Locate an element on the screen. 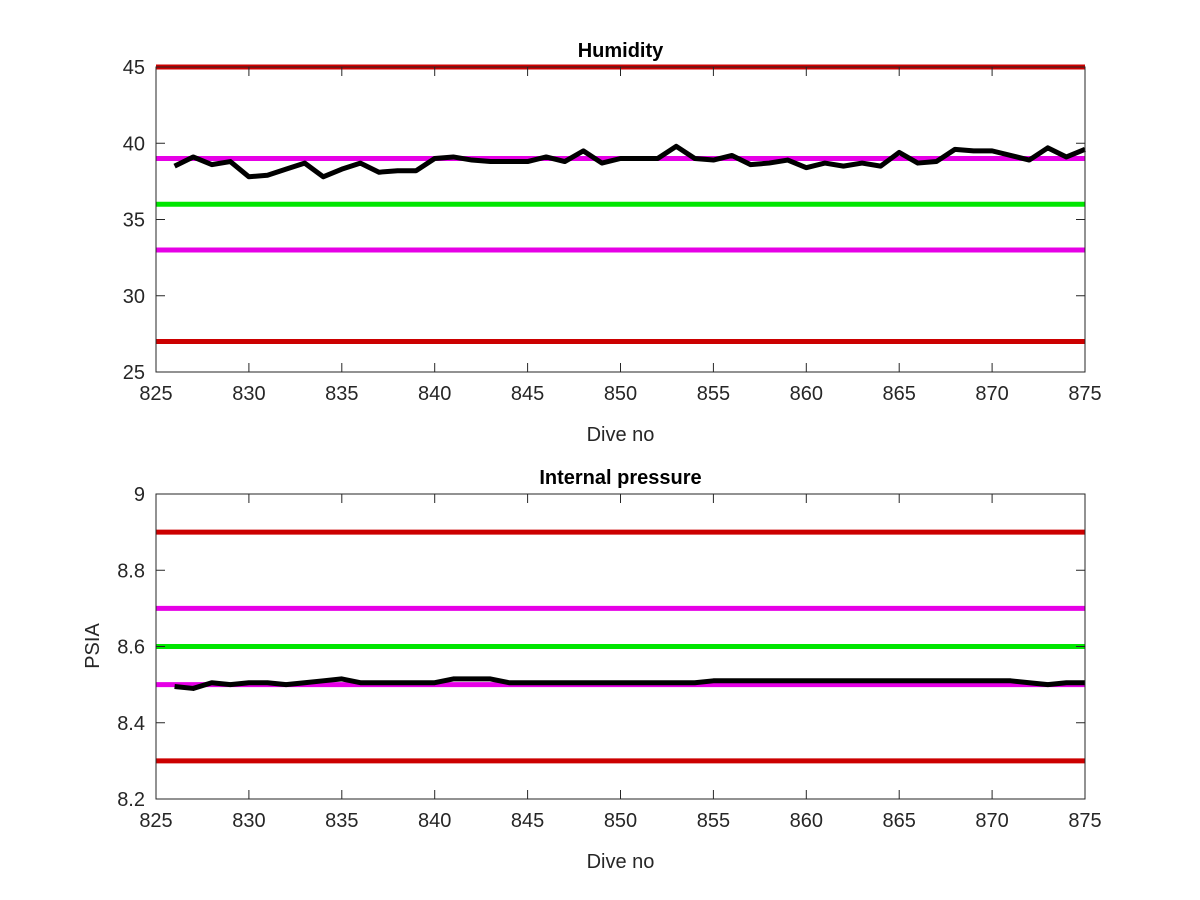 The height and width of the screenshot is (900, 1200). pressure-ylabel: PSIA is located at coordinates (93, 646).